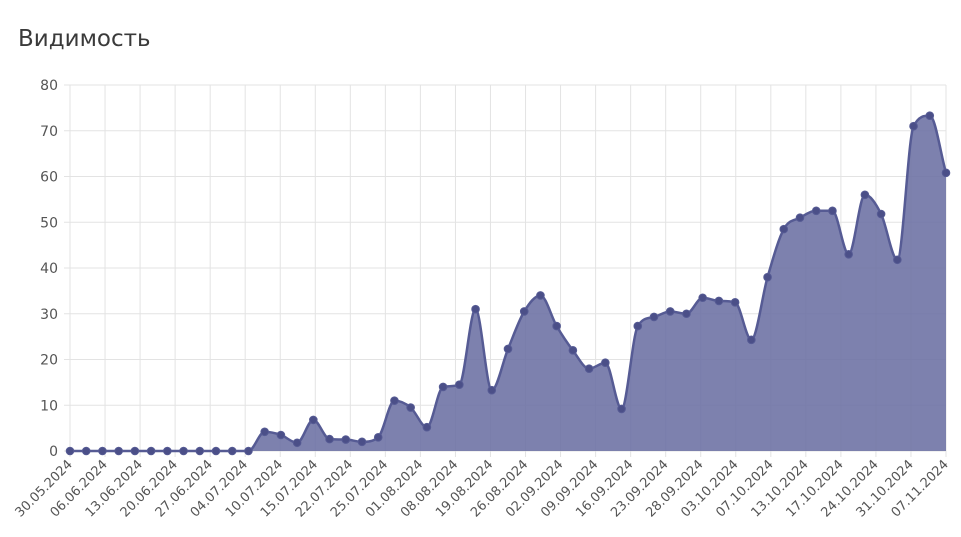  I want to click on y-axis-ticks: 0 10 20 30 40 50 60 70 80, so click(49, 269).